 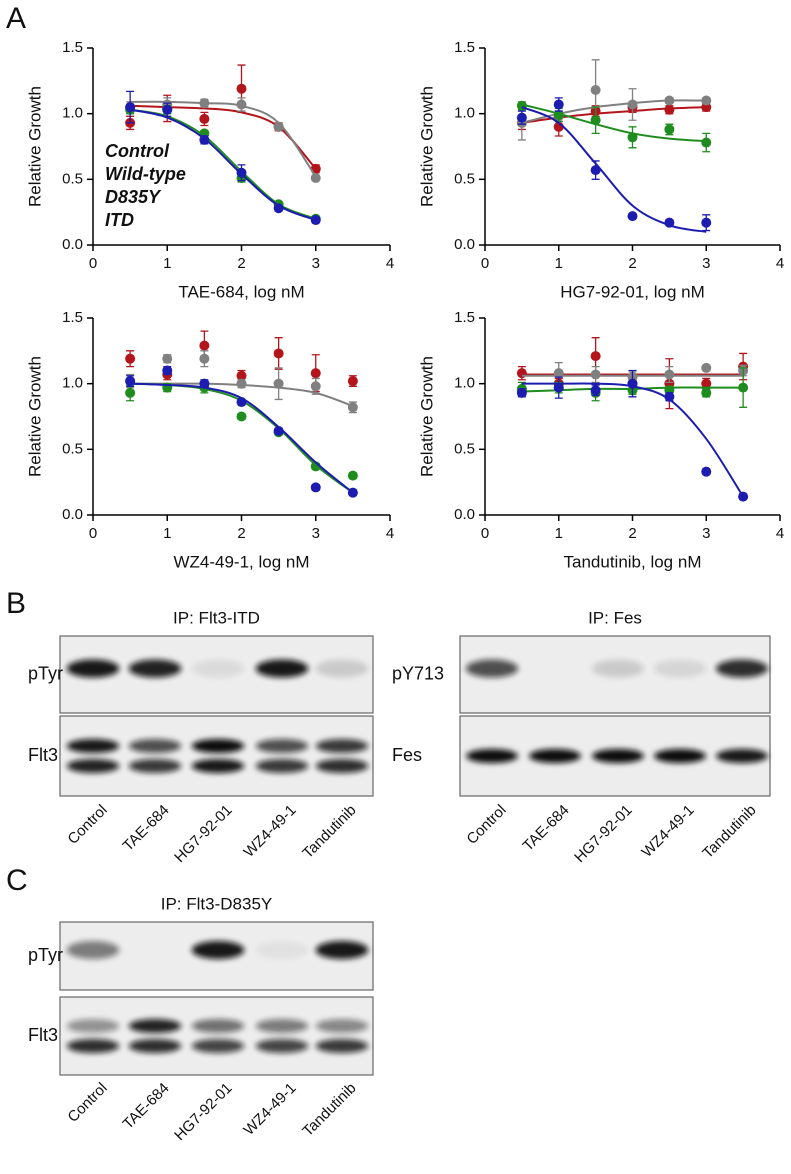 What do you see at coordinates (216, 617) in the screenshot?
I see `blot-title: IP: Flt3-ITD` at bounding box center [216, 617].